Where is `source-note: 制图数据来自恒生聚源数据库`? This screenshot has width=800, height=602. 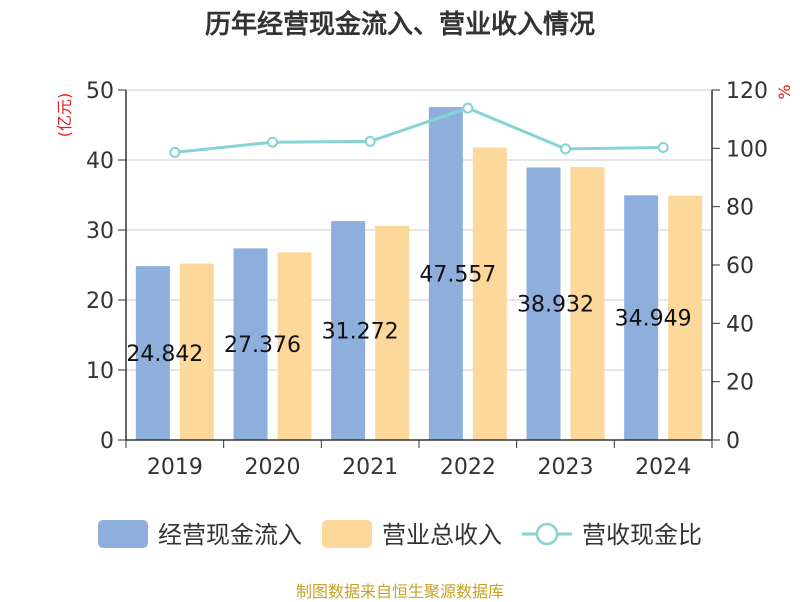 source-note: 制图数据来自恒生聚源数据库 is located at coordinates (399, 591).